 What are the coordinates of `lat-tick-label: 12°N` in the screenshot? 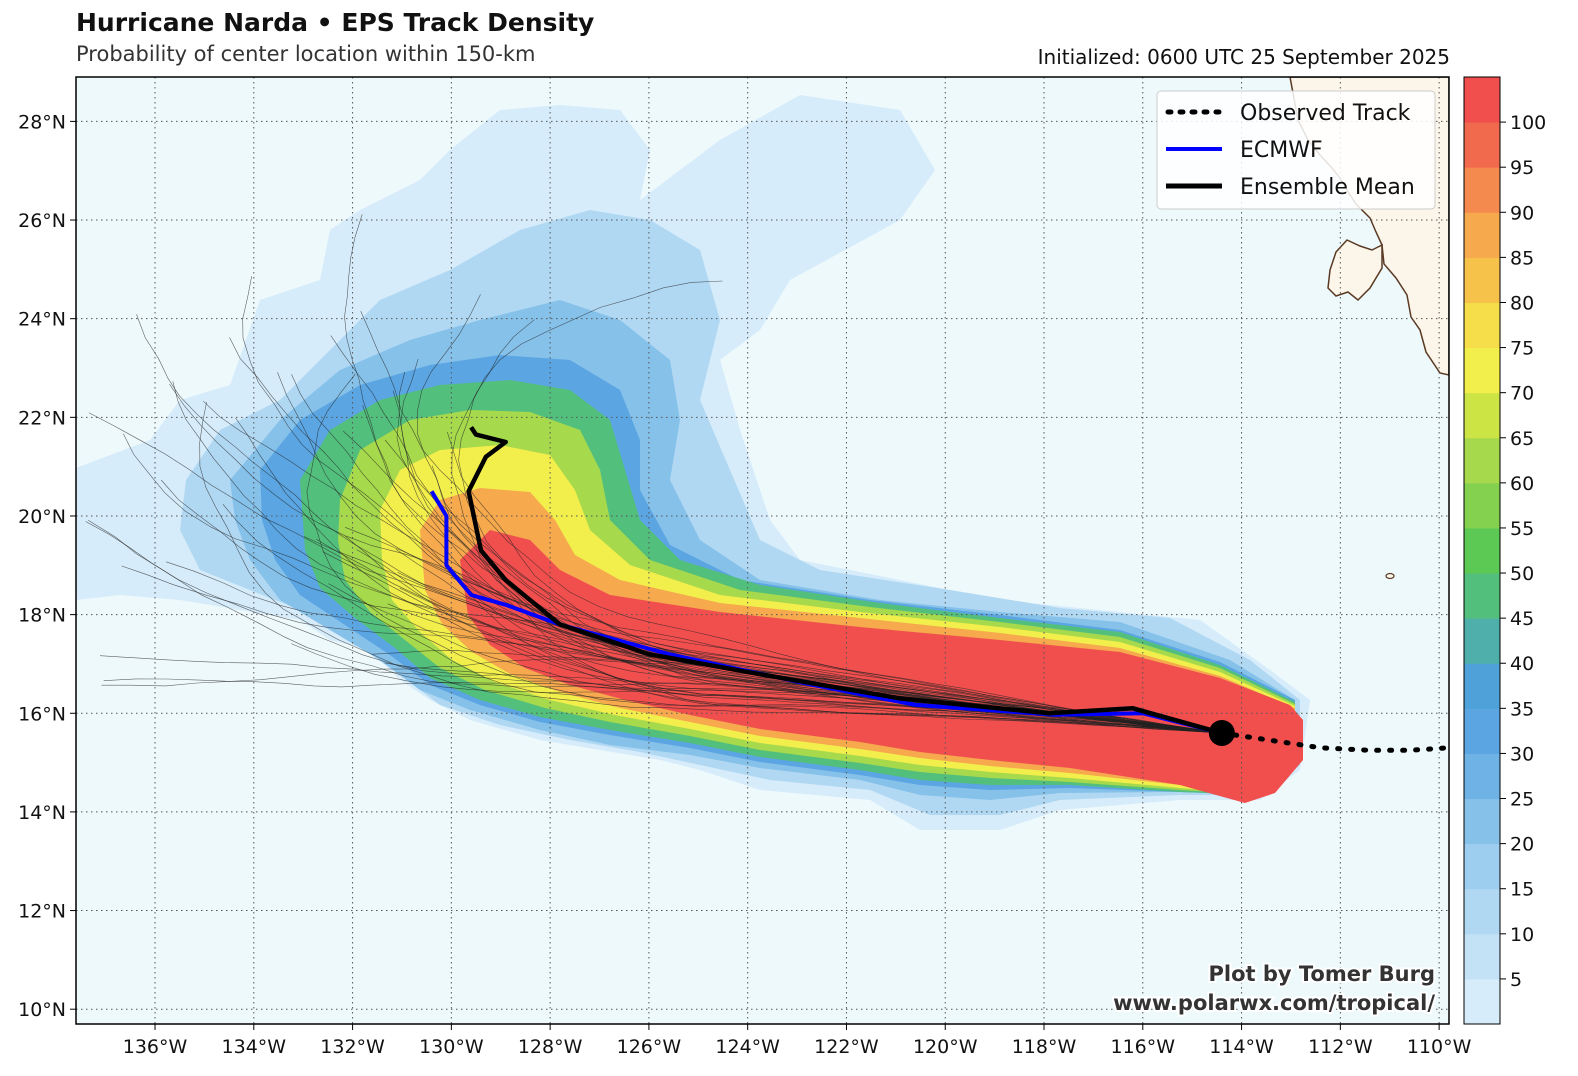 It's located at (42, 912).